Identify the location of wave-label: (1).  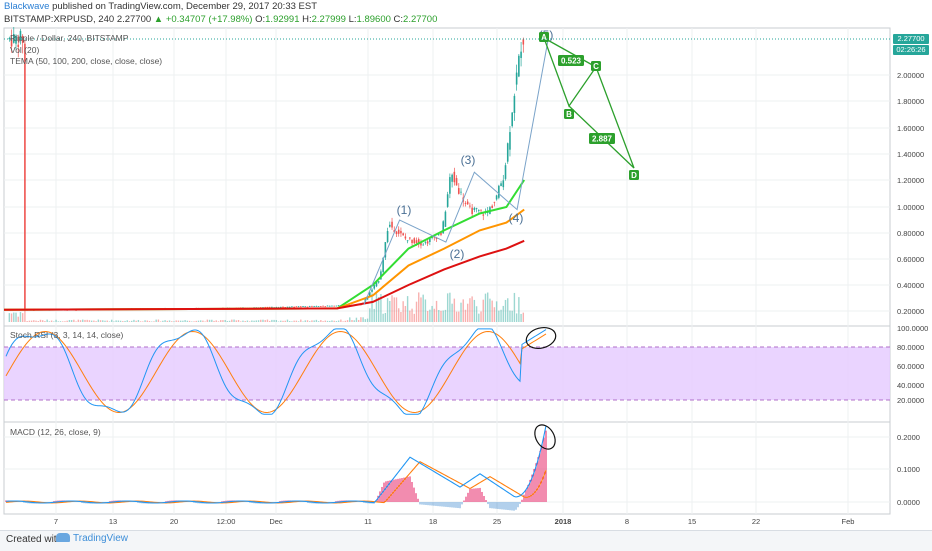
(404, 210).